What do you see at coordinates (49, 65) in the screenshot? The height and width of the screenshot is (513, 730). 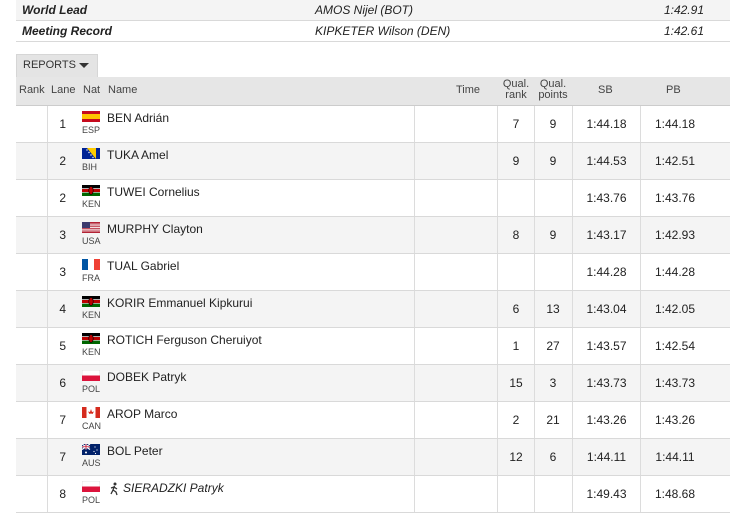 I see `reports-label: REPORTS` at bounding box center [49, 65].